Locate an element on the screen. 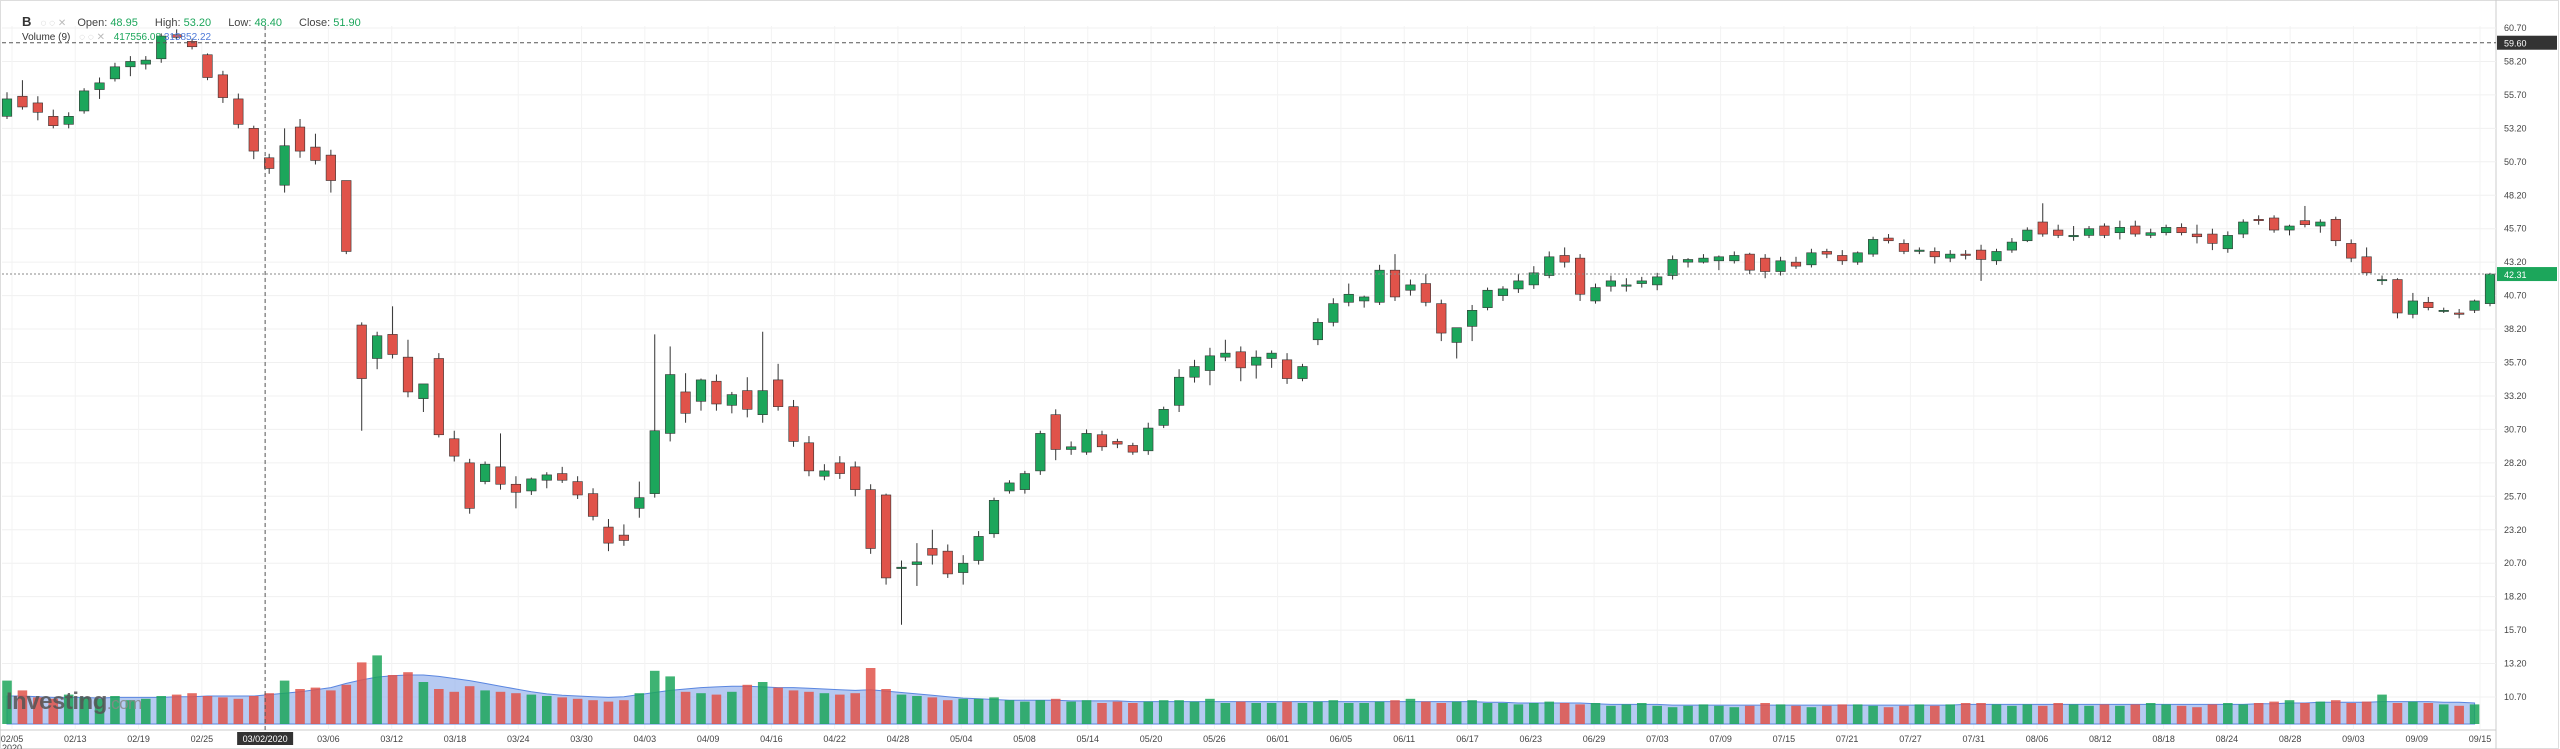 Image resolution: width=2560 pixels, height=749 pixels. x-tick-label: 09/15 is located at coordinates (2480, 739).